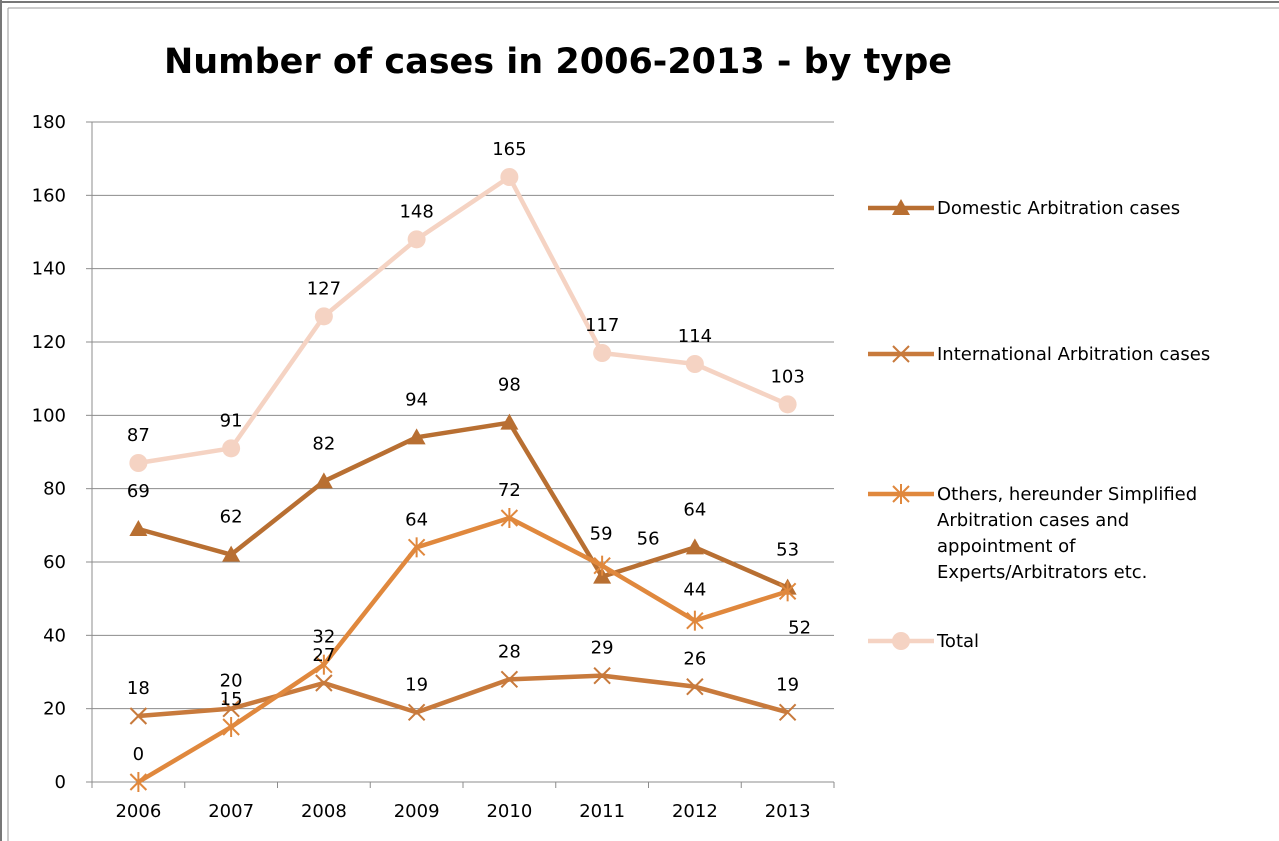  Describe the element at coordinates (1073, 354) in the screenshot. I see `legend-label: International Arbitration cases` at that location.